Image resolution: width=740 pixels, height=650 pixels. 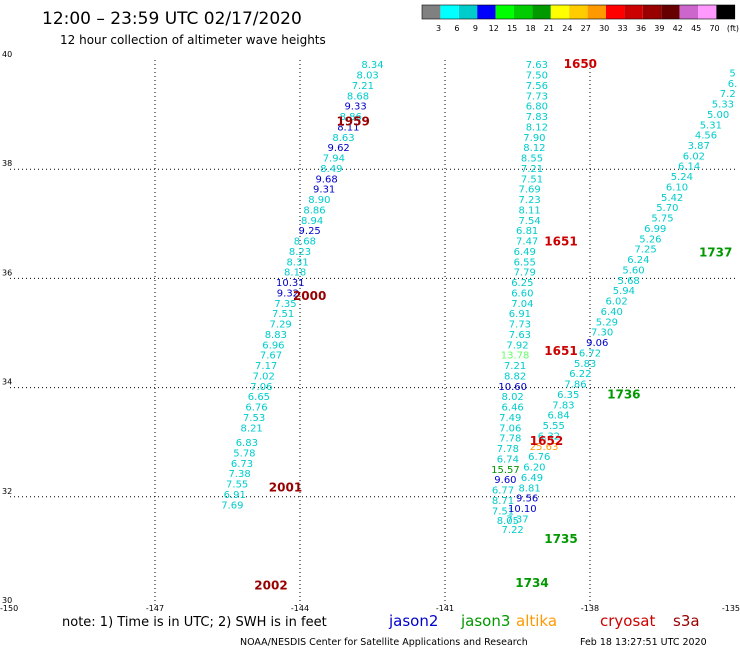 I want to click on swh-point-s3a: 8.11, so click(x=348, y=127).